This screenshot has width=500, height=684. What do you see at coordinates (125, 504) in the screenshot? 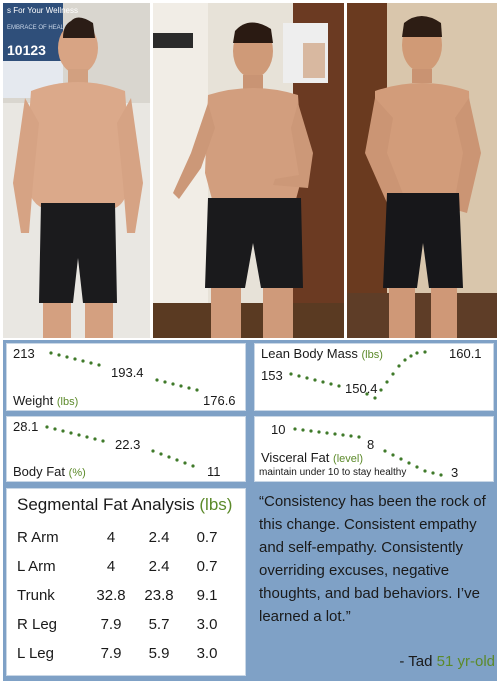
I see `segmental-title: Segmental Fat Analysis (lbs)` at bounding box center [125, 504].